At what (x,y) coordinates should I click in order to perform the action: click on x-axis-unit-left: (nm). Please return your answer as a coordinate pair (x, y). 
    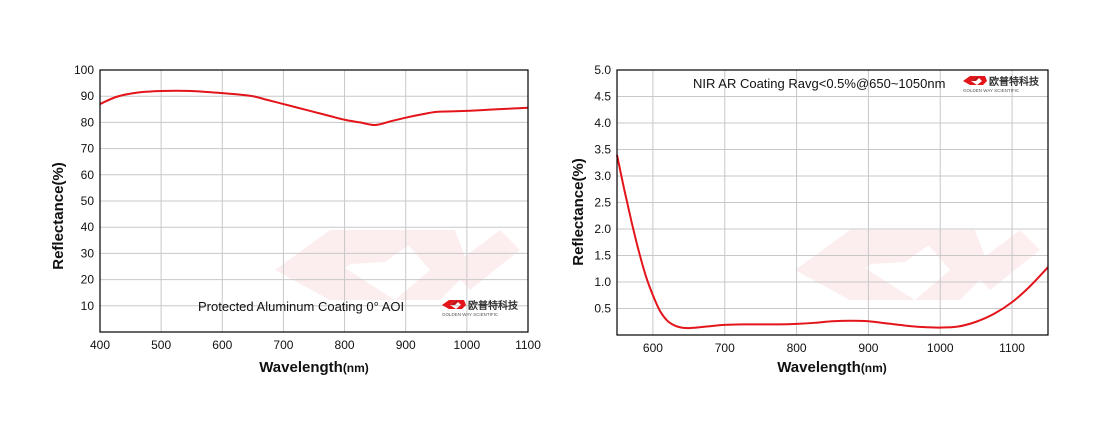
    Looking at the image, I should click on (356, 368).